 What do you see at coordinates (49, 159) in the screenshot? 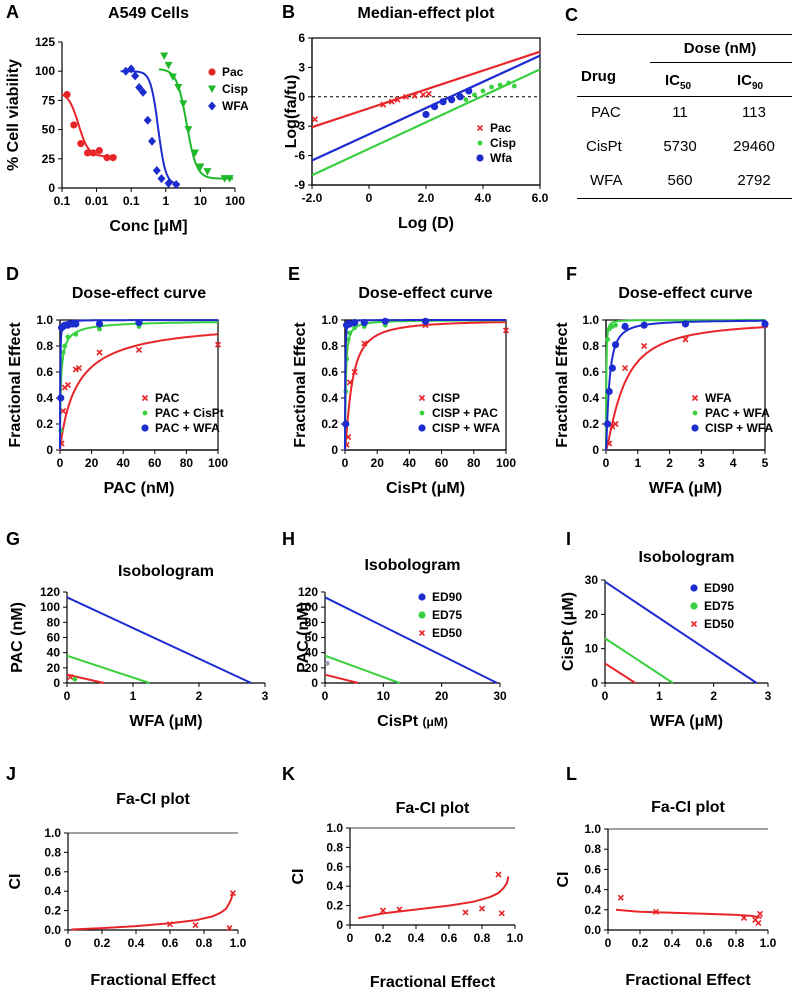
I see `y-tick-label: 25` at bounding box center [49, 159].